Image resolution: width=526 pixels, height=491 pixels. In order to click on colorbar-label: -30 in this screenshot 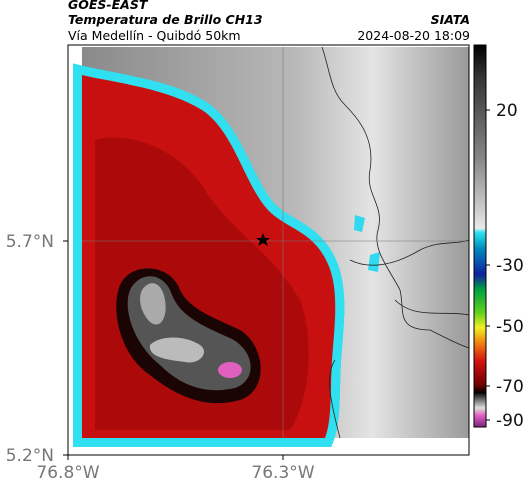, I will do `click(510, 266)`.